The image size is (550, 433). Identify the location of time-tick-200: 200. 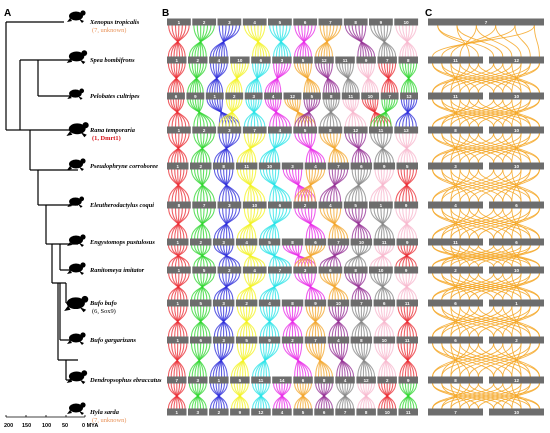
(8, 426).